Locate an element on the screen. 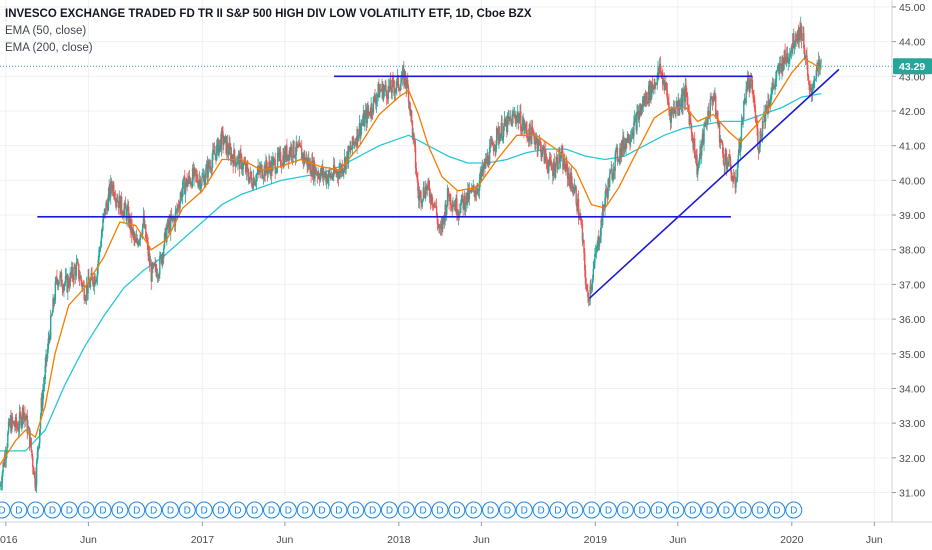 This screenshot has height=550, width=932. x-tick-label: 2018 is located at coordinates (399, 540).